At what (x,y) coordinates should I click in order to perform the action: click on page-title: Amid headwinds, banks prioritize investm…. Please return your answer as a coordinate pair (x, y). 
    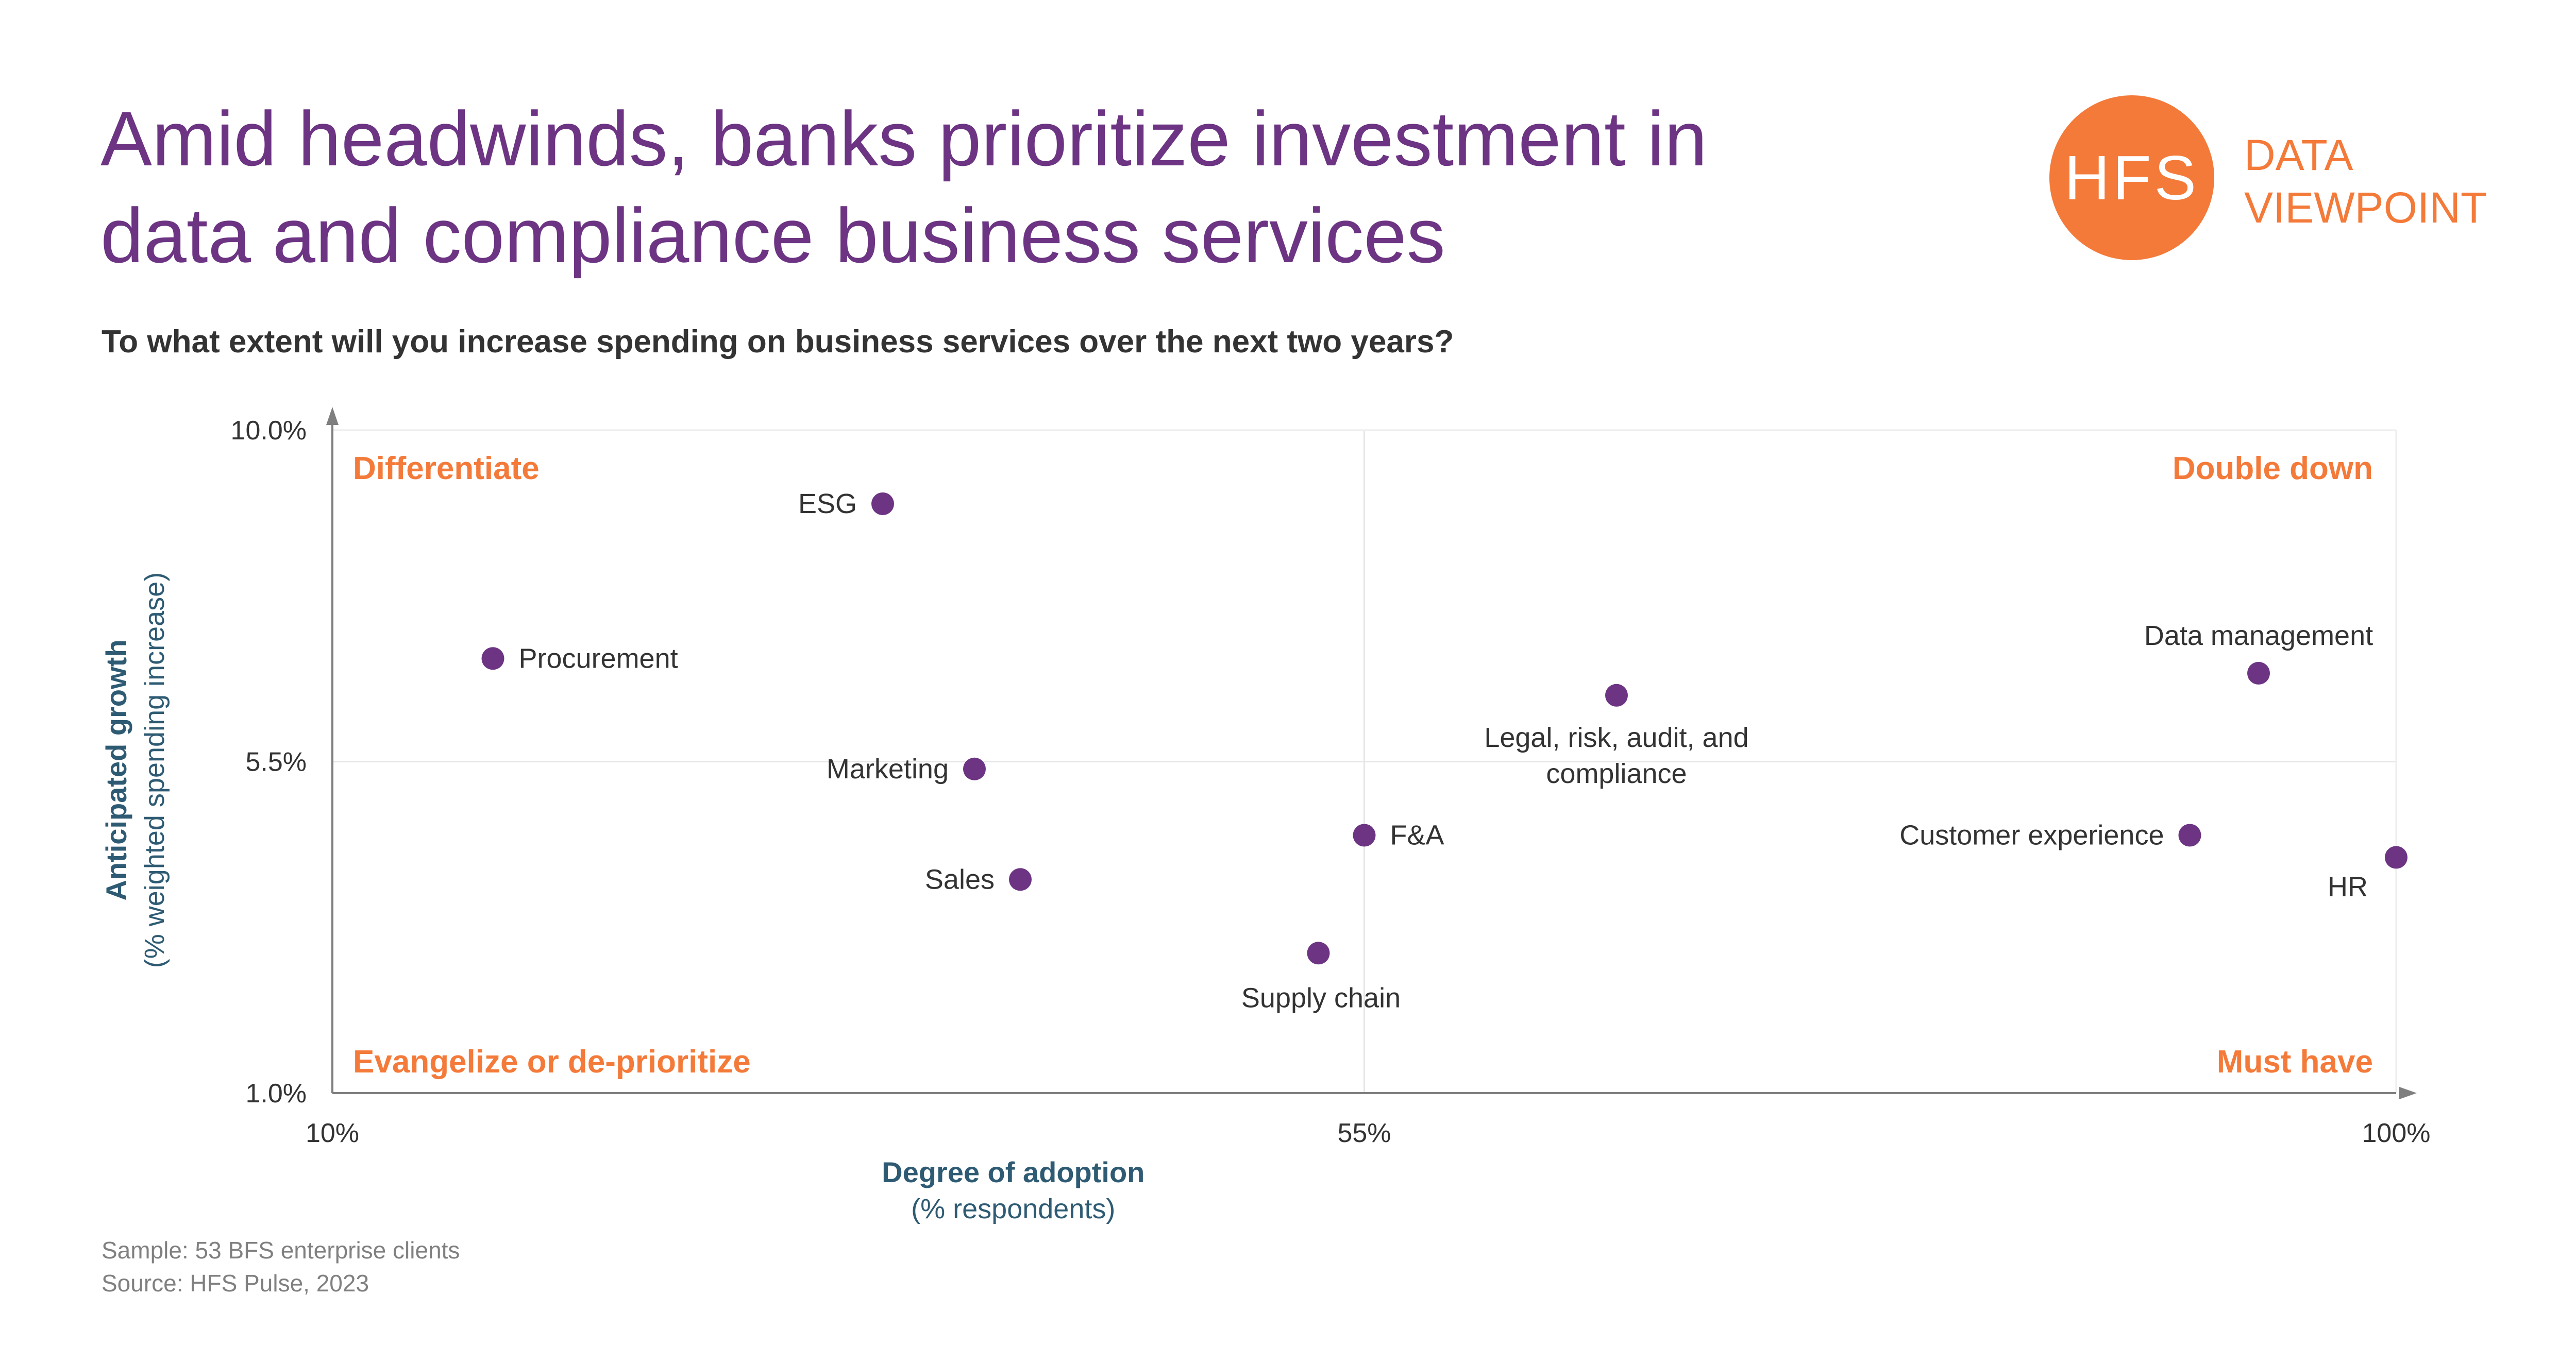
    Looking at the image, I should click on (950, 187).